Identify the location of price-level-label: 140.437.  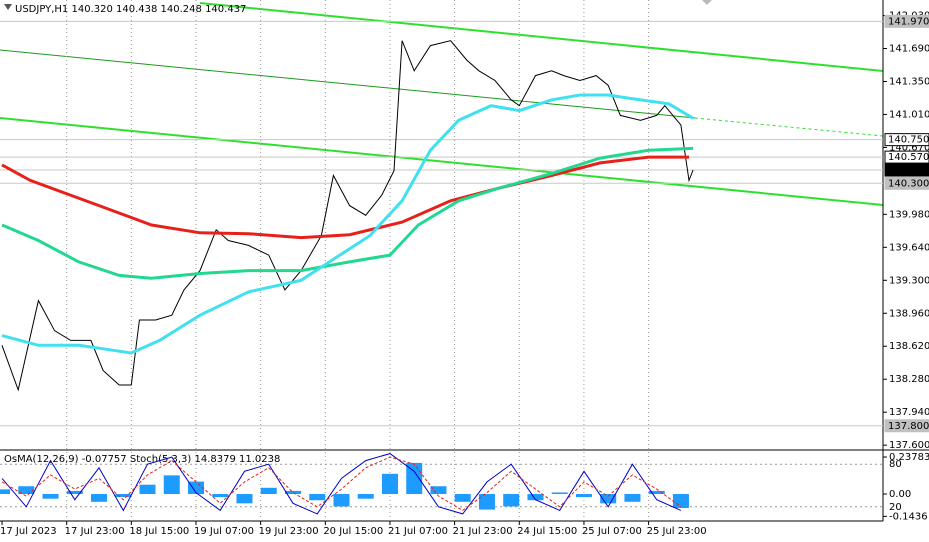
(908, 170).